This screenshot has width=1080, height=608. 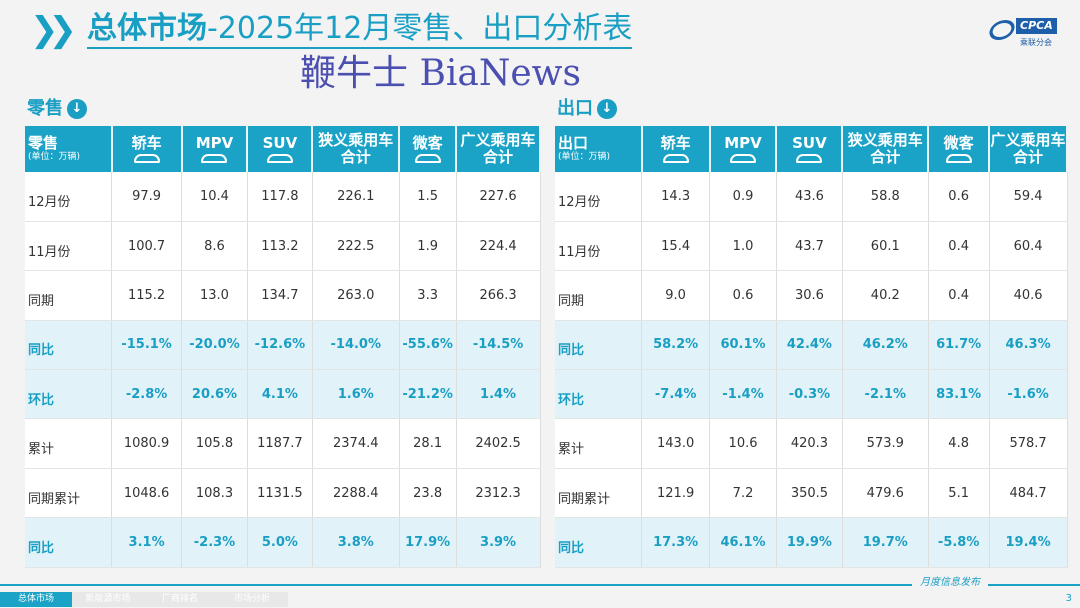 I want to click on page-title: ❯❯ 总体市场-2025年12月零售、出口分析表, so click(x=331, y=30).